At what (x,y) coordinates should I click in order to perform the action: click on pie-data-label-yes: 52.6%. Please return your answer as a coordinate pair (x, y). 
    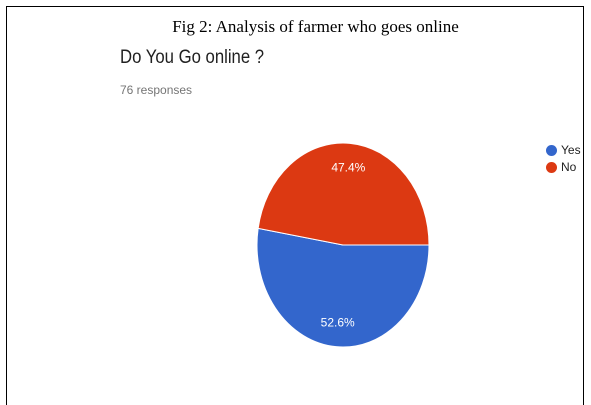
    Looking at the image, I should click on (338, 322).